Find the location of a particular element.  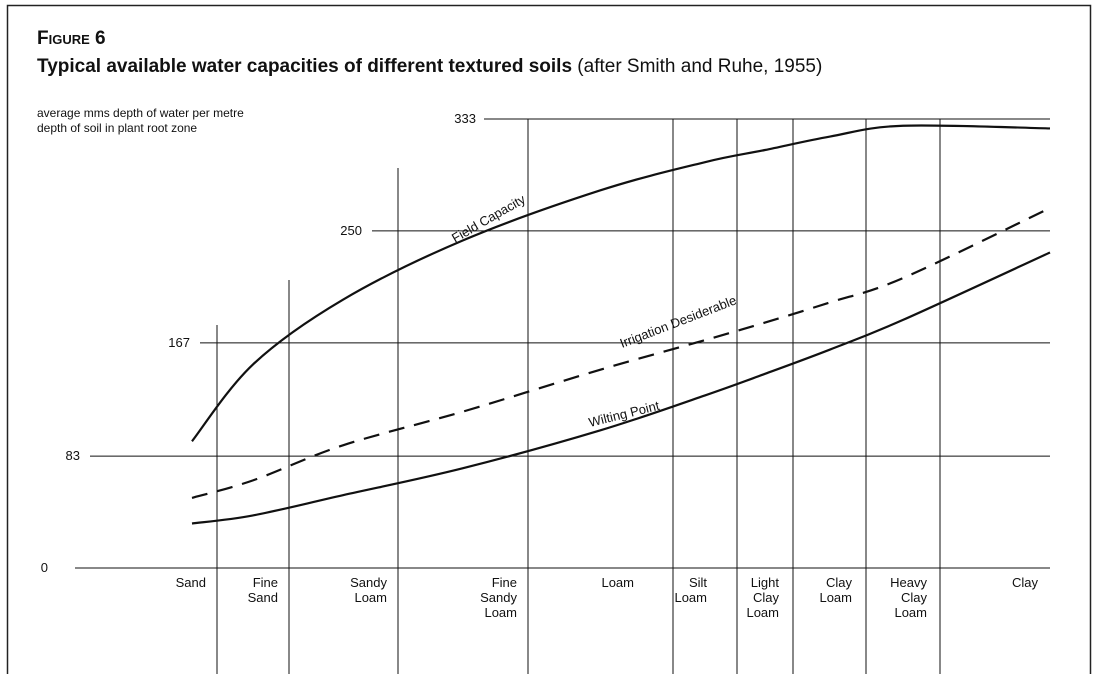

x-tick-label: Fine Sand is located at coordinates (263, 590).